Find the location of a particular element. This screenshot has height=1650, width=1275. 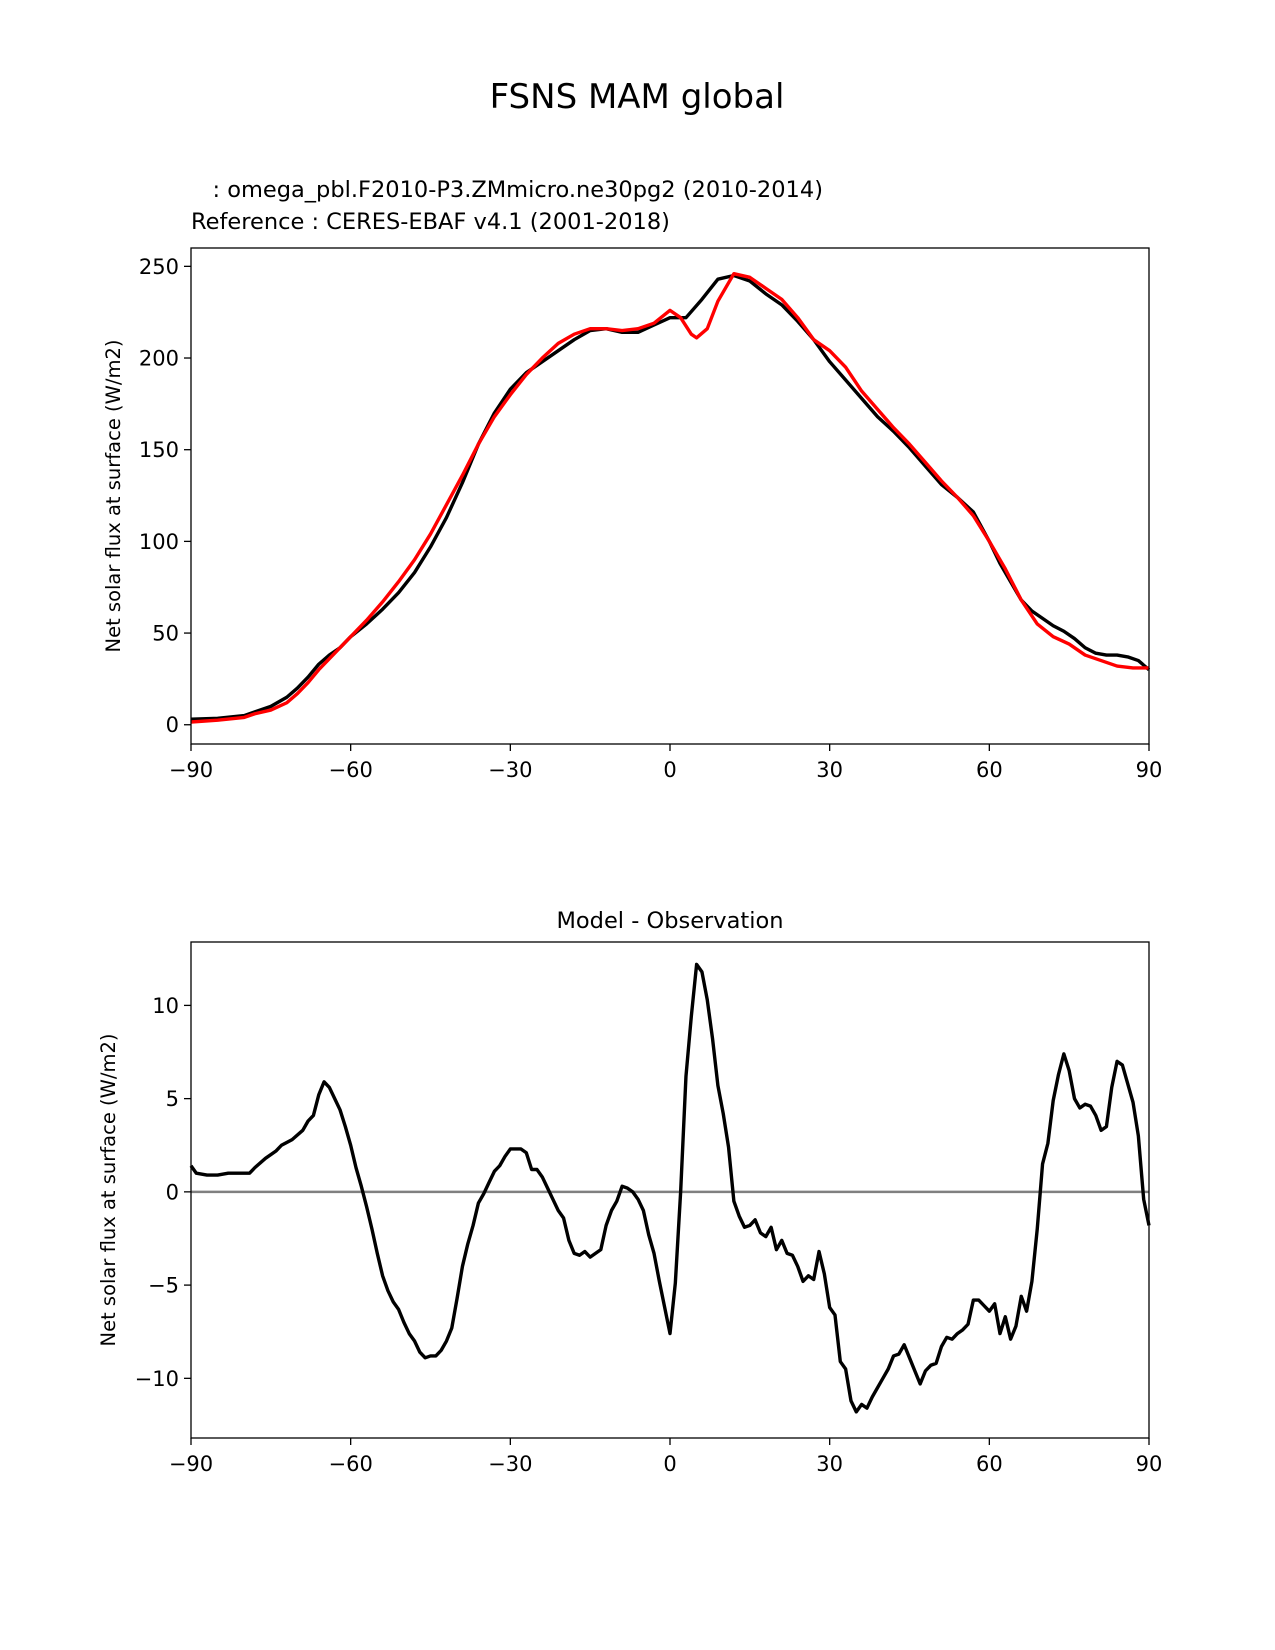

bottom-panel-title: Model - Observation is located at coordinates (670, 921).